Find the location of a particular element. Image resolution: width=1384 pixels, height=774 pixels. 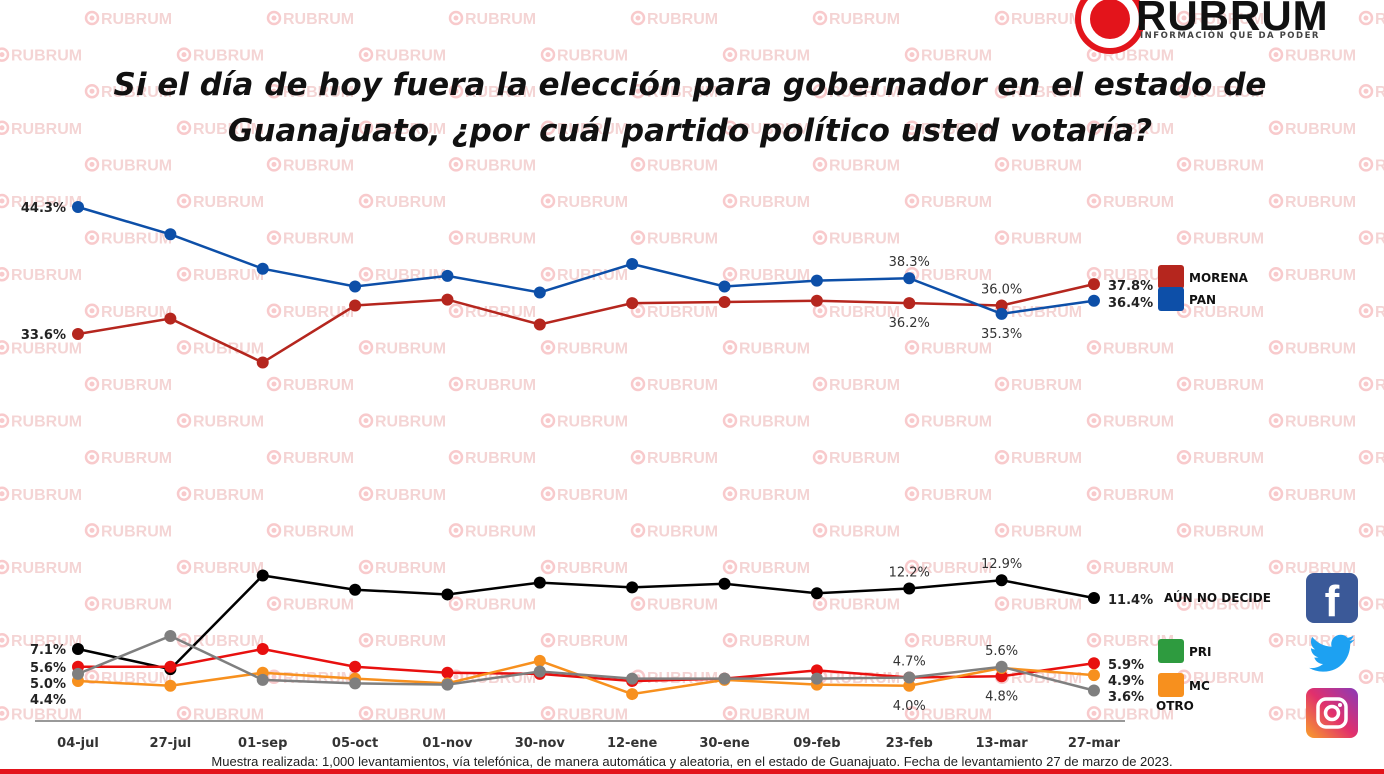

instagram-icon is located at coordinates (1332, 713).